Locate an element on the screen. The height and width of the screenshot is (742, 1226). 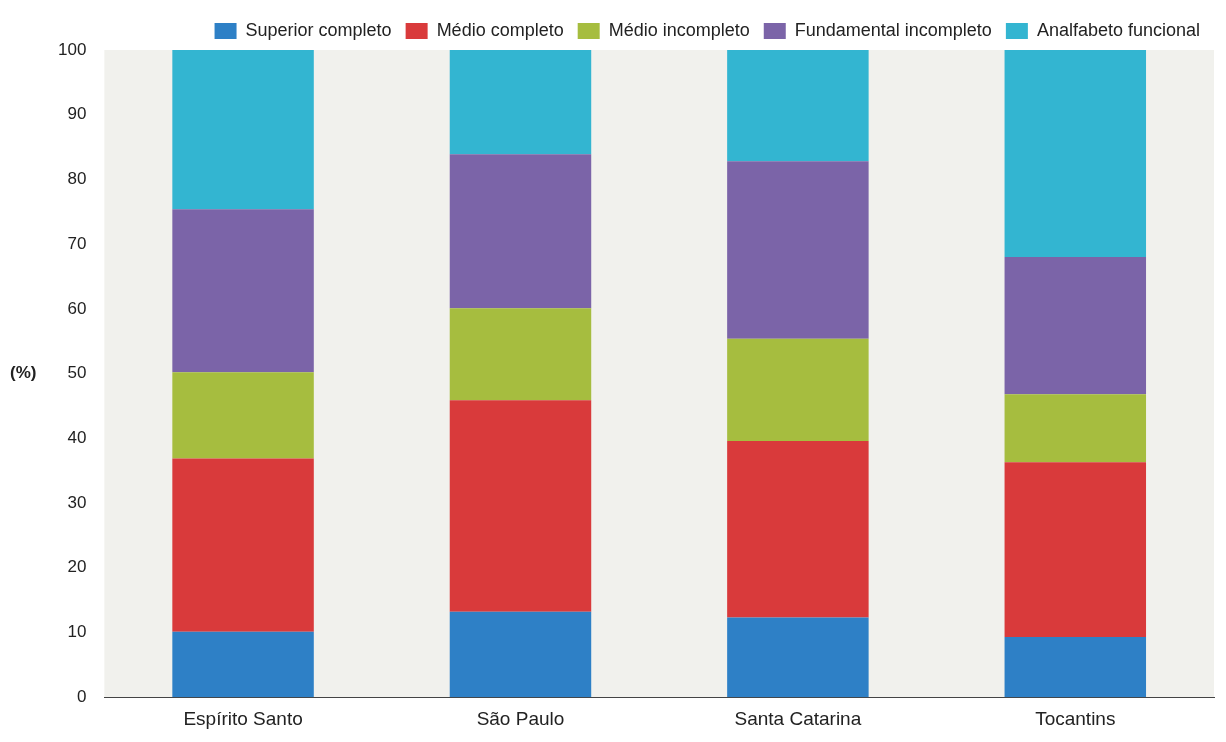
x-tick-label: Tocantins is located at coordinates (1075, 718).